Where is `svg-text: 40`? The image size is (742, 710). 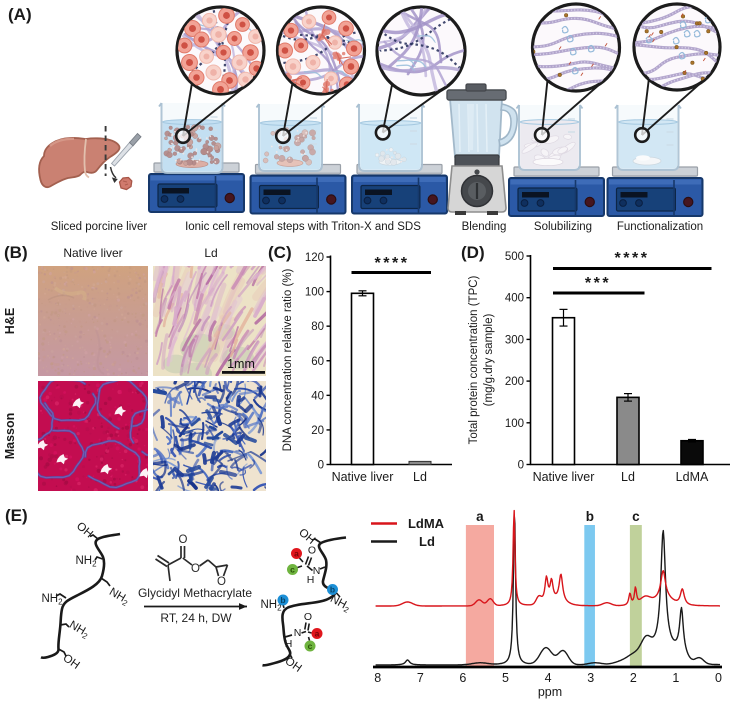
svg-text: 40 is located at coordinates (317, 396).